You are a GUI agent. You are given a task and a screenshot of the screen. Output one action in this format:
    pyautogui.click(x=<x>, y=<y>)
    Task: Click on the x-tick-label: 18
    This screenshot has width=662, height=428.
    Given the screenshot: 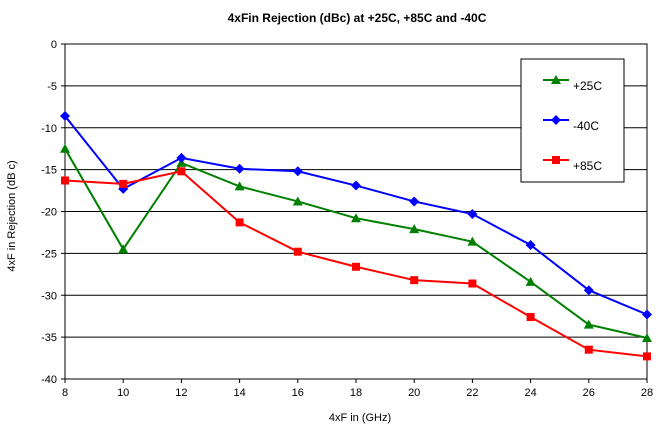 What is the action you would take?
    pyautogui.click(x=356, y=393)
    